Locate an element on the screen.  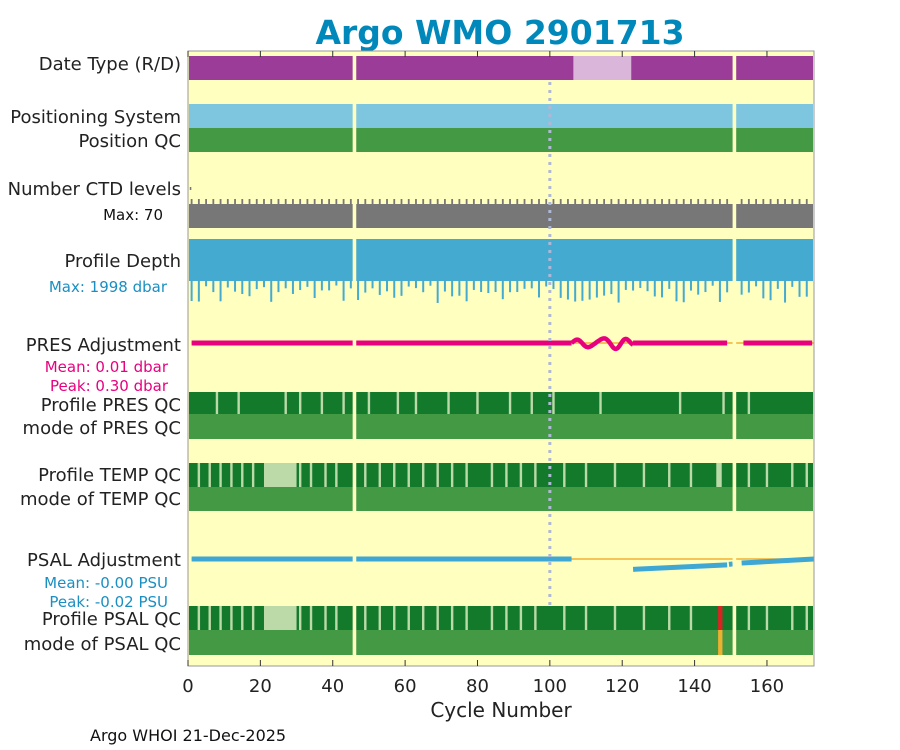
annotation-pres-peak: Peak: 0.30 dbar is located at coordinates (109, 386).